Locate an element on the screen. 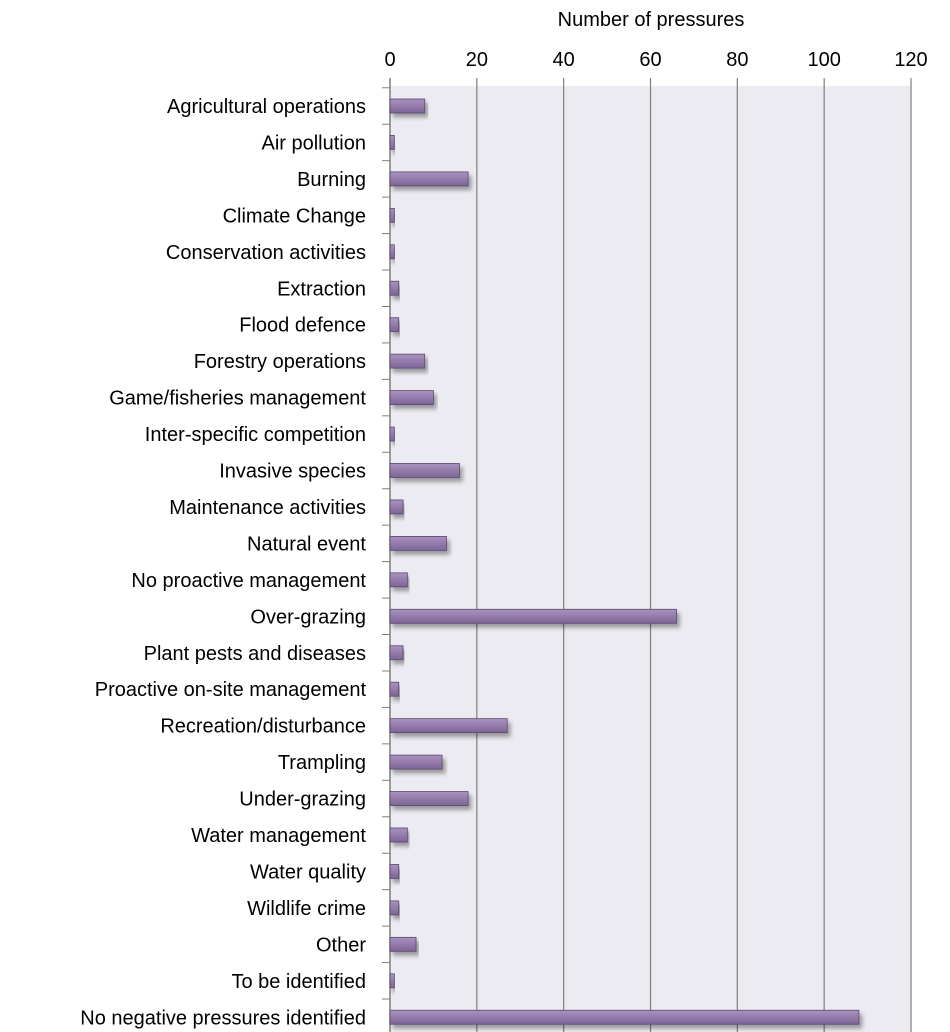 The width and height of the screenshot is (950, 1032). category-label: Invasive species is located at coordinates (292, 472).